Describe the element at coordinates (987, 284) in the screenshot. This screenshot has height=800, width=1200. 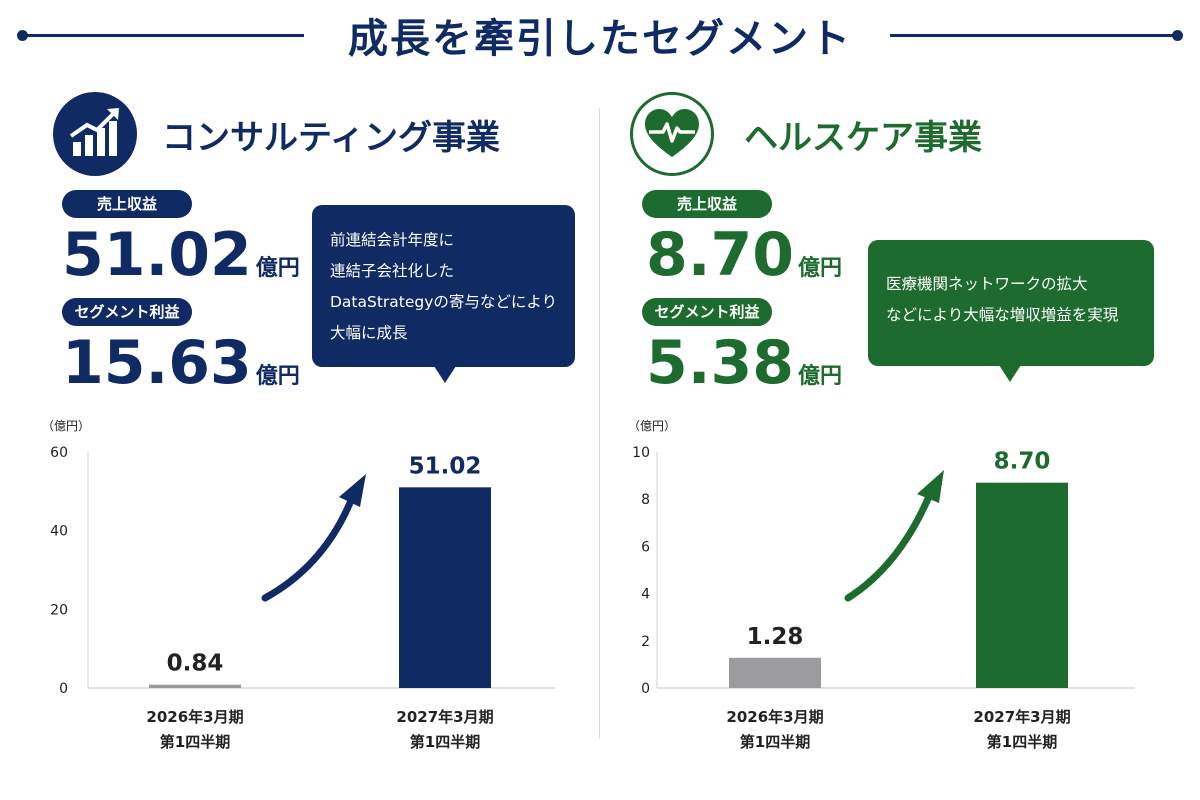
I see `healthcare-callout-line: 医療機関ネットワークの拡大` at that location.